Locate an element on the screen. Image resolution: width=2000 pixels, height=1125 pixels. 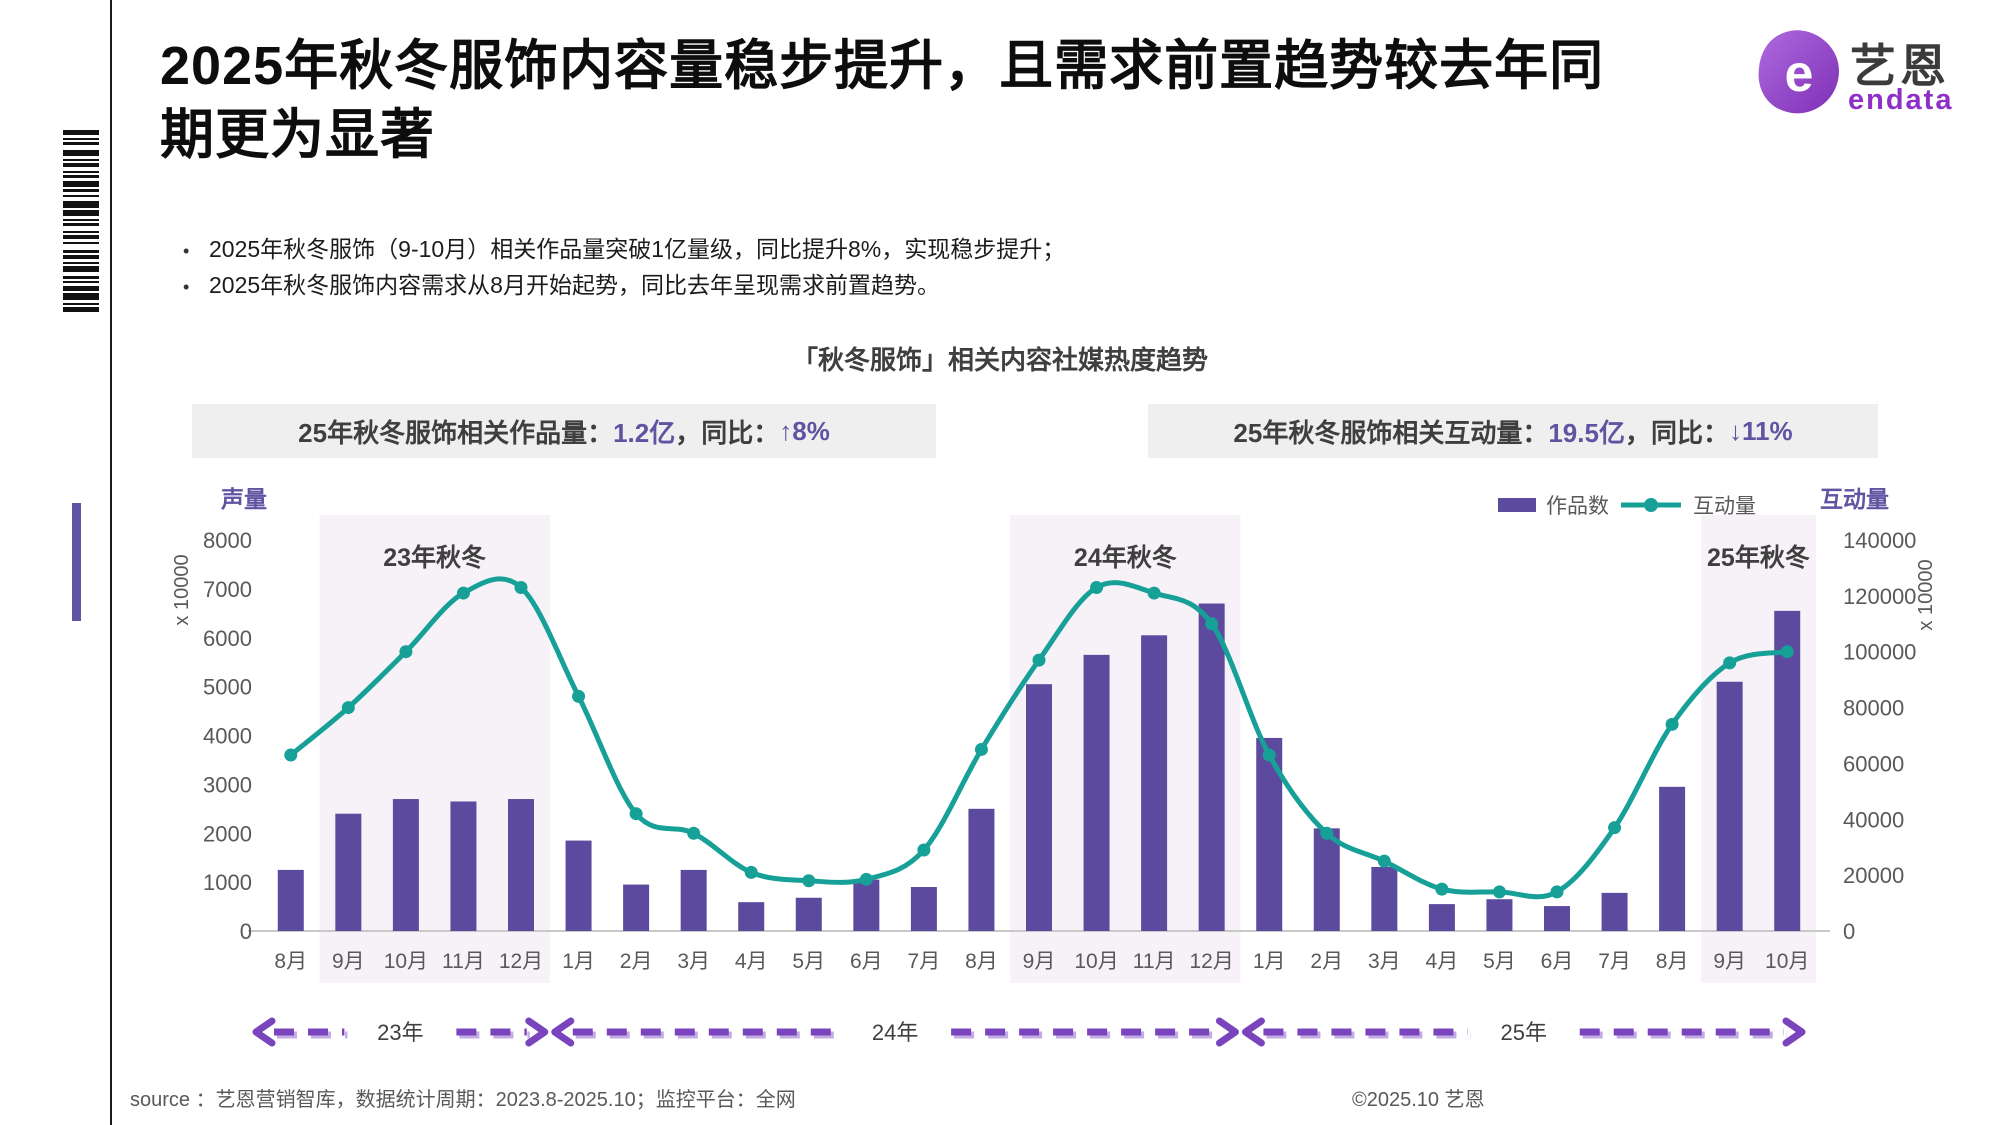
year-label-24年: 24年 is located at coordinates (895, 1032).